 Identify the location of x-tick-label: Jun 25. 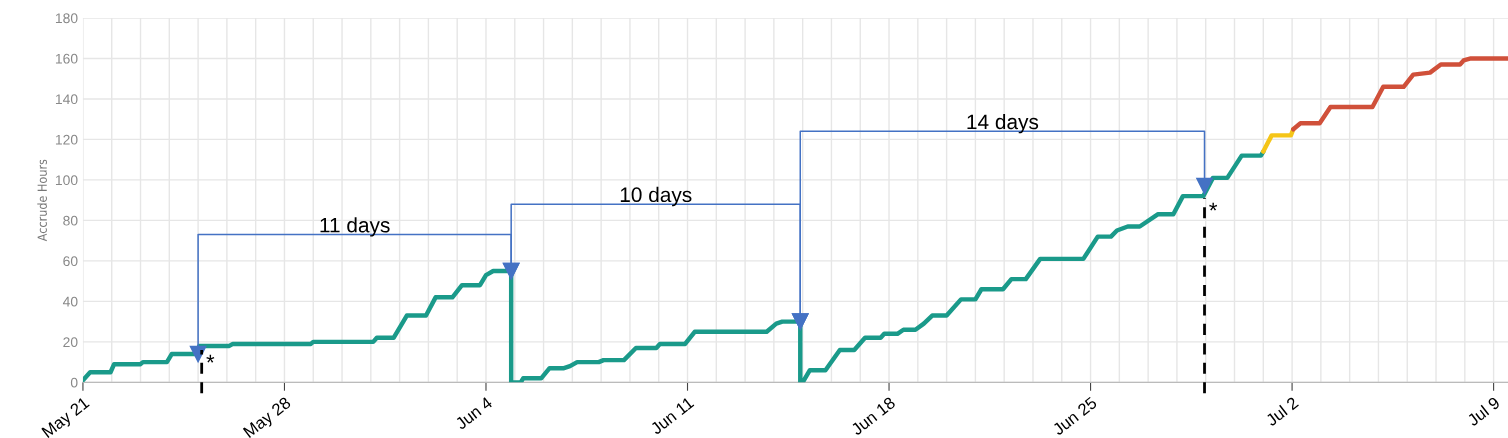
(1074, 416).